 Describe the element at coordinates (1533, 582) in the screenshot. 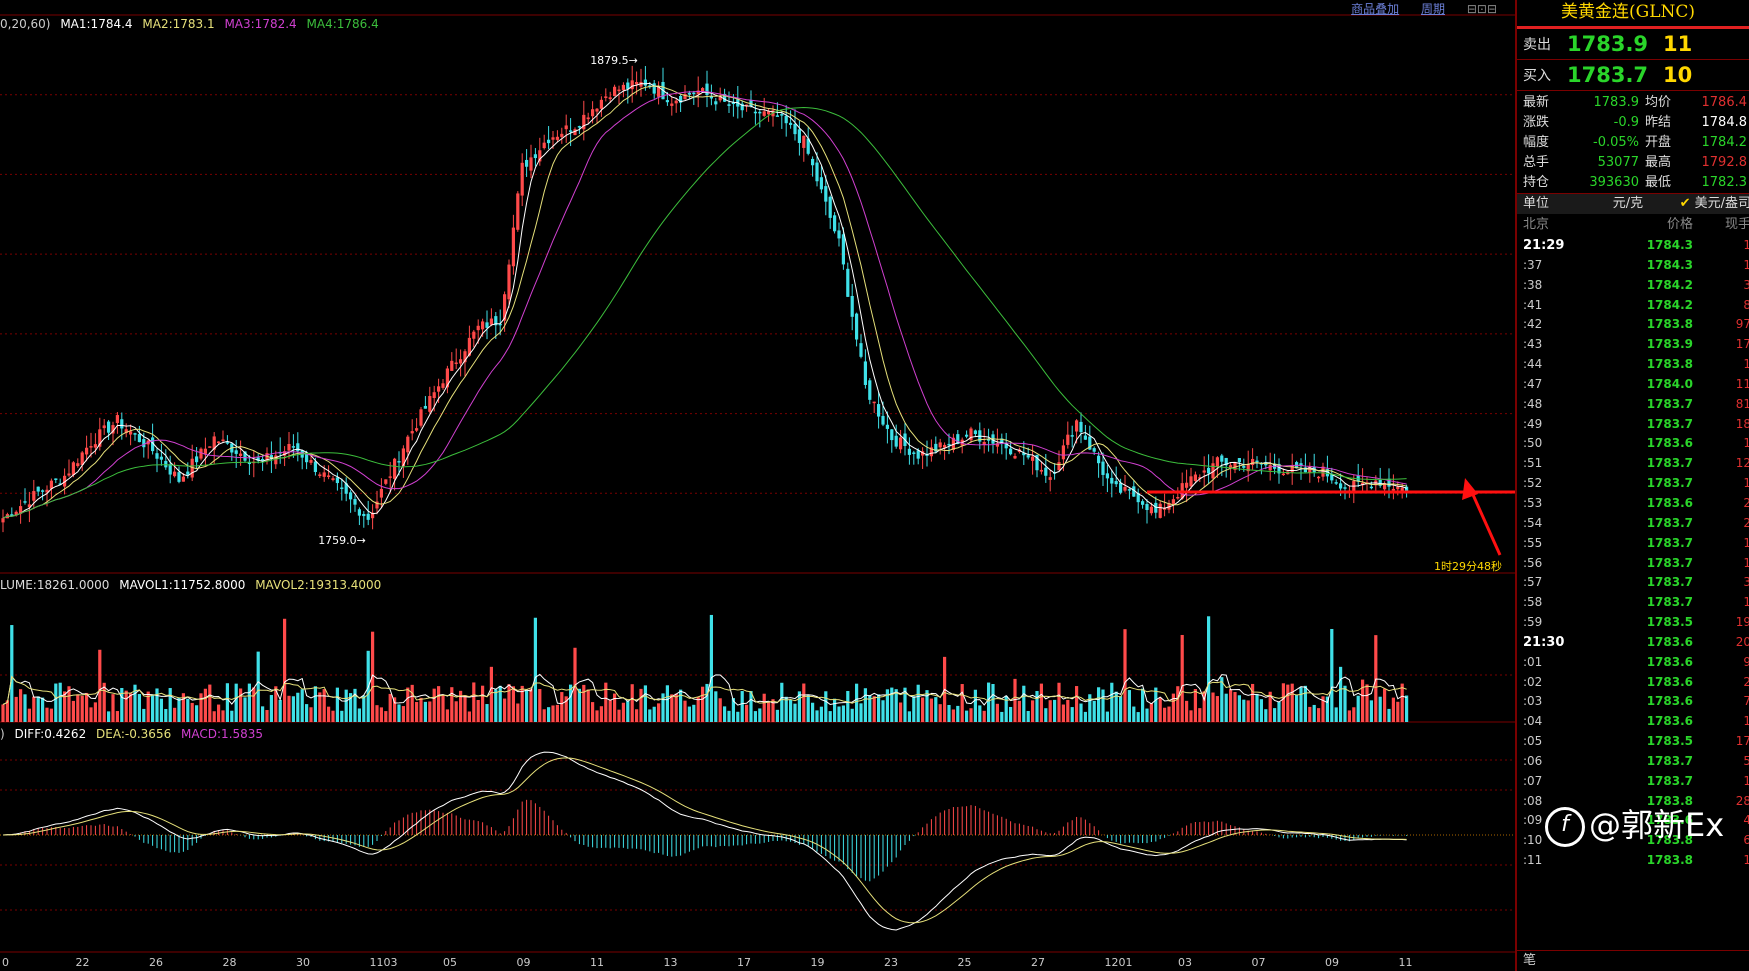

I see `tick-time: :57` at that location.